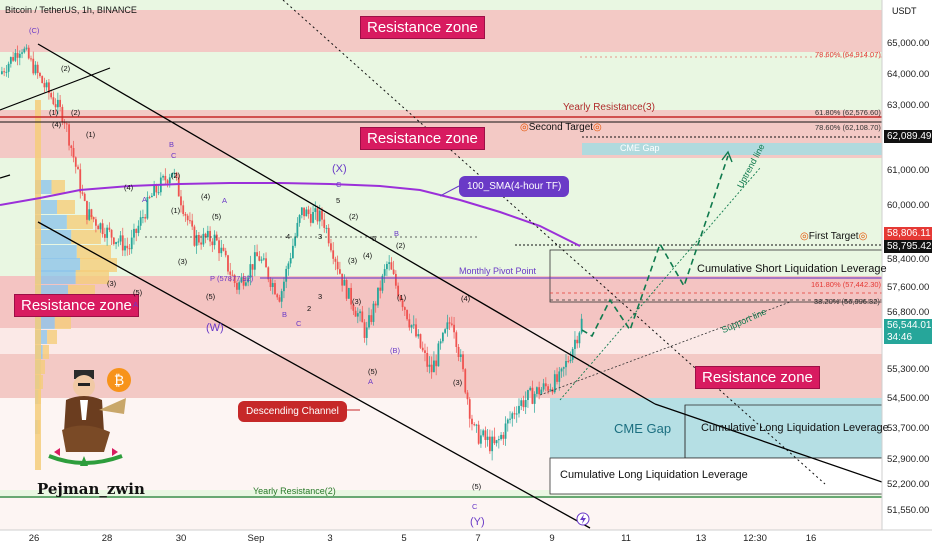 The width and height of the screenshot is (932, 550). Describe the element at coordinates (908, 105) in the screenshot. I see `y-tick: 63,000.00` at that location.